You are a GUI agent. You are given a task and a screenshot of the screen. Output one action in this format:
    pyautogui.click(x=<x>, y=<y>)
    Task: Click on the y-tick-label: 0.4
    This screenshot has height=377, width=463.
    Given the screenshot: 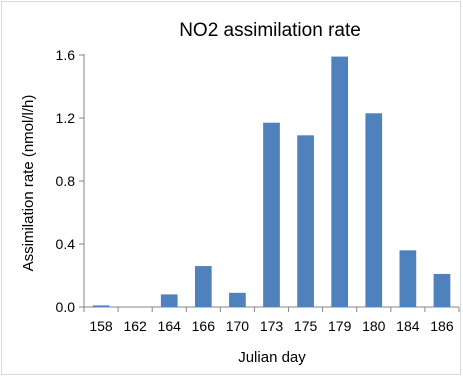 What is the action you would take?
    pyautogui.click(x=66, y=244)
    